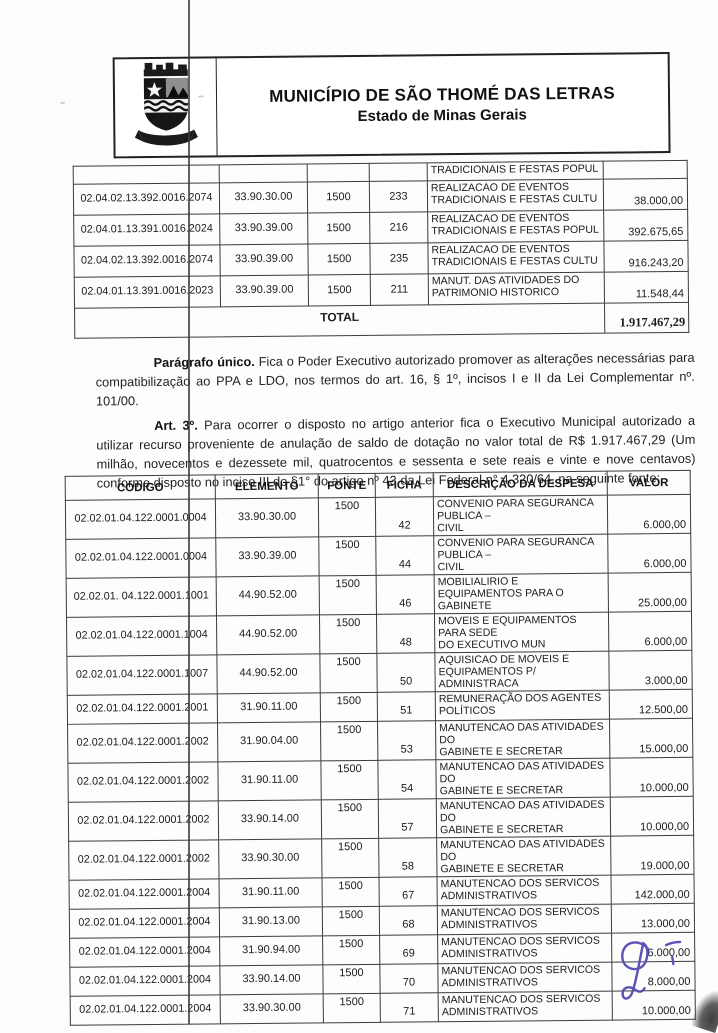 This screenshot has height=1033, width=718. Describe the element at coordinates (399, 258) in the screenshot. I see `cell-ficha: 235` at that location.